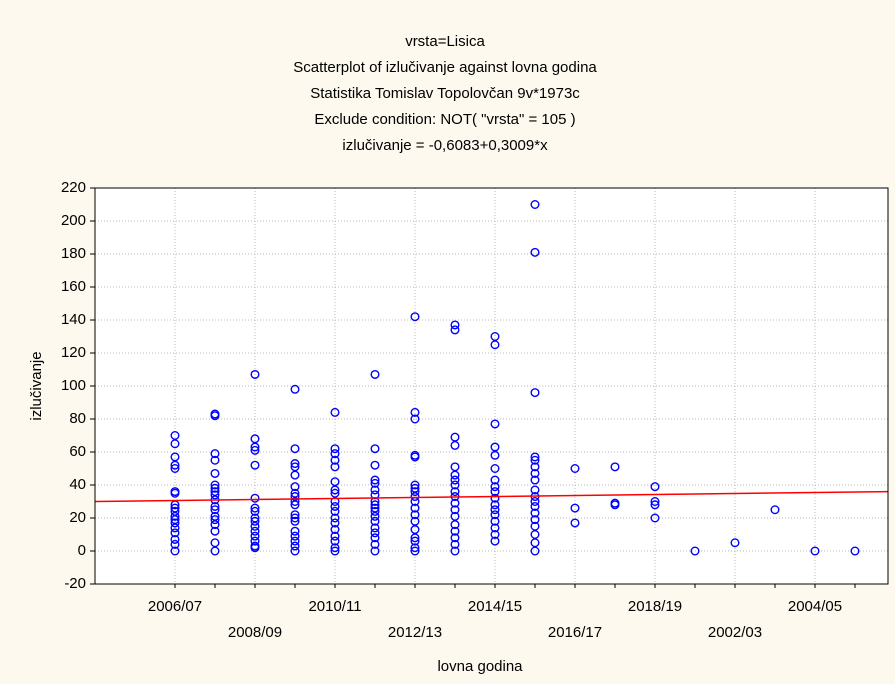  I want to click on y-tick-label: 80, so click(77, 418).